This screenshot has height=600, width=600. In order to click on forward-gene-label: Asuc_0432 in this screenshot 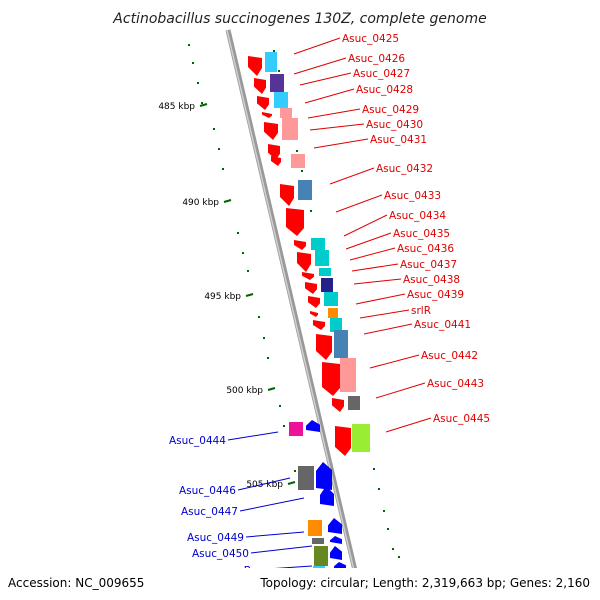, I will do `click(404, 169)`.